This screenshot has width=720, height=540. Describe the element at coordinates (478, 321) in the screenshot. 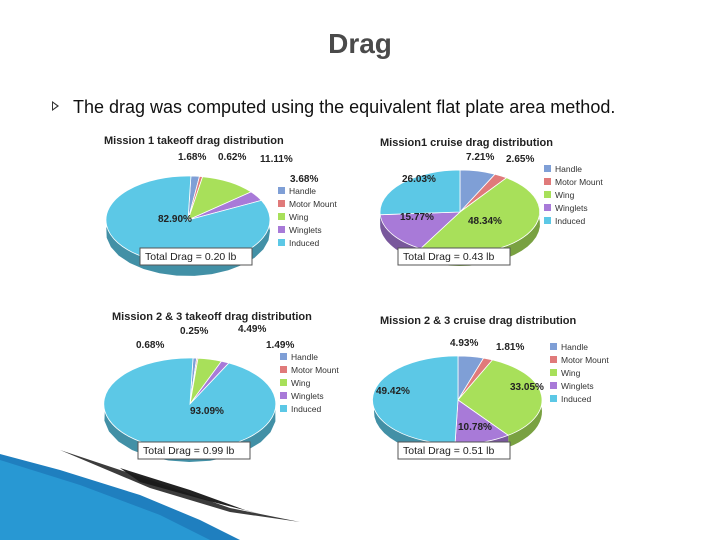

I see `chart-title: Mission 2 & 3 cruise drag distribution` at that location.